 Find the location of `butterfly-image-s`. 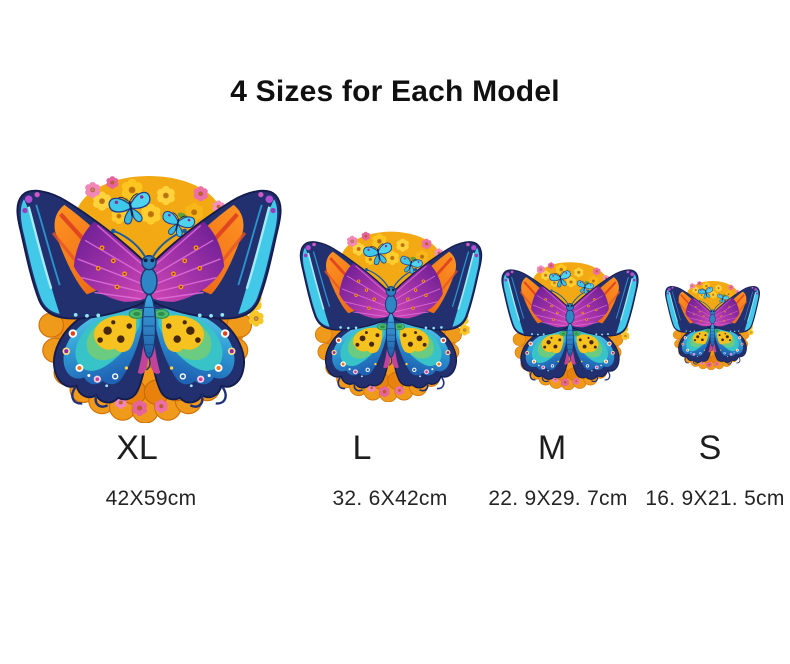

butterfly-image-s is located at coordinates (712, 323).